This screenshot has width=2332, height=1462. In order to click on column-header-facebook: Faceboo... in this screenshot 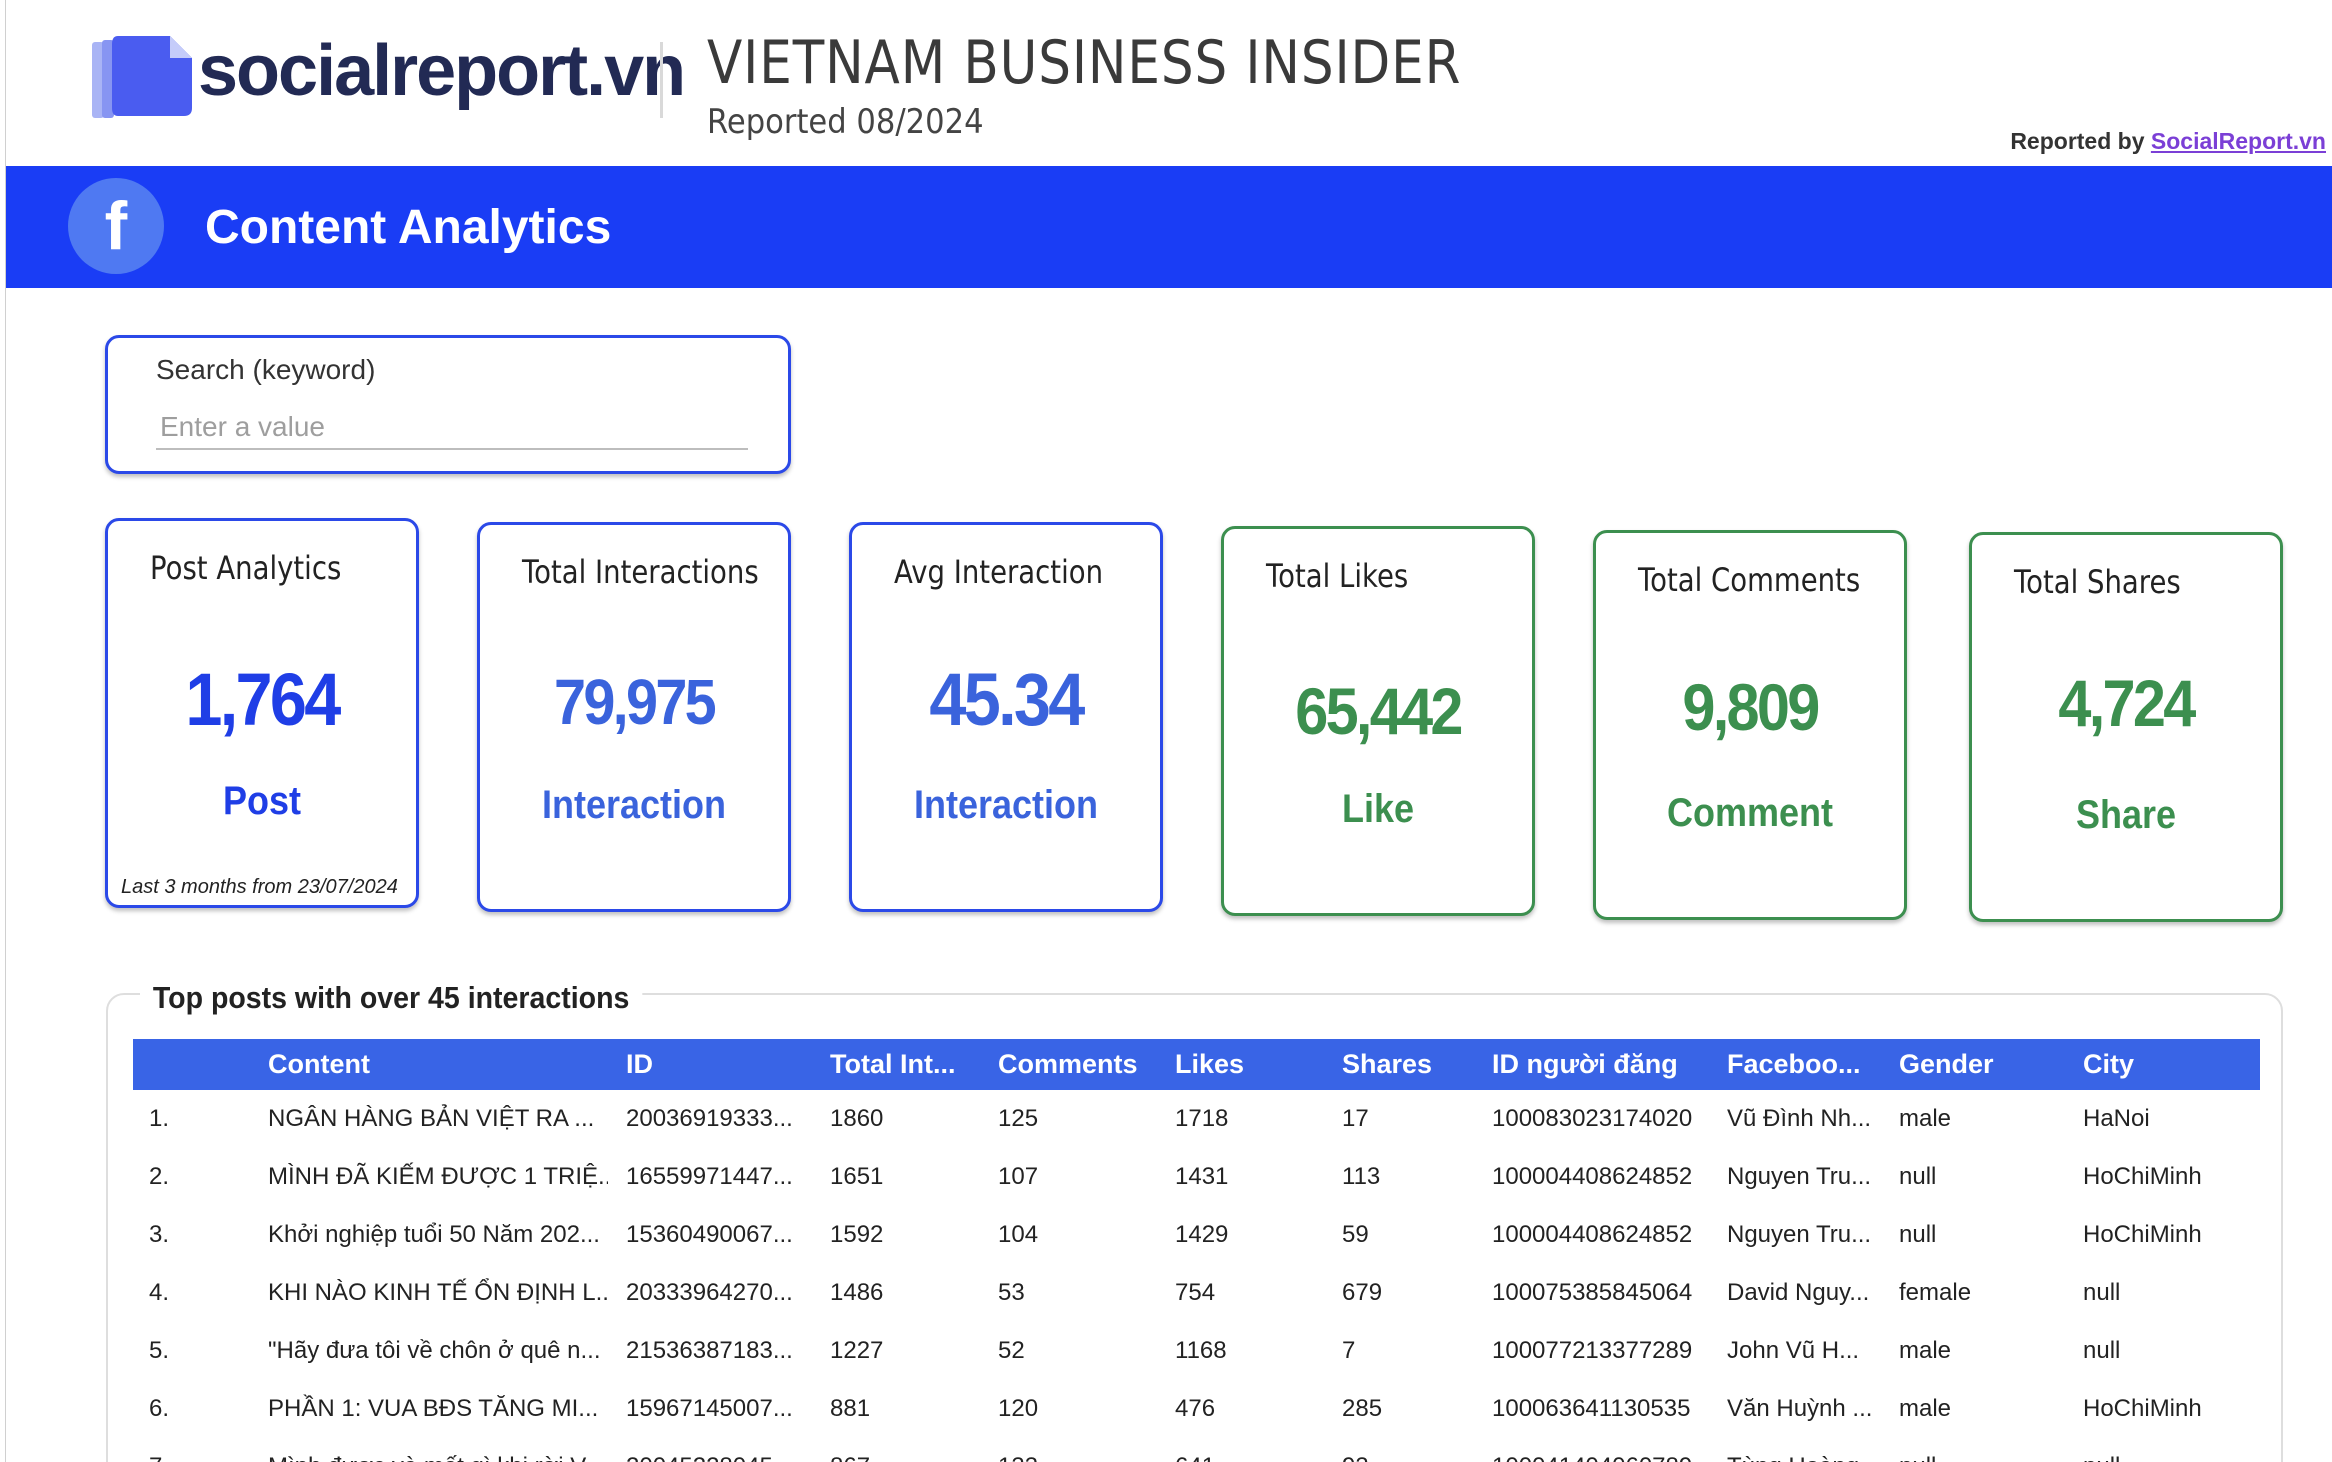, I will do `click(1794, 1064)`.